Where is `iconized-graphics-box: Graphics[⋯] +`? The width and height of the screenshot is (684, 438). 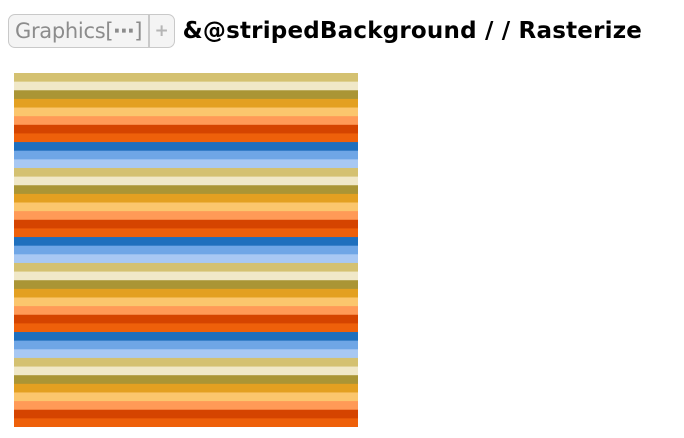 iconized-graphics-box: Graphics[⋯] + is located at coordinates (91, 31).